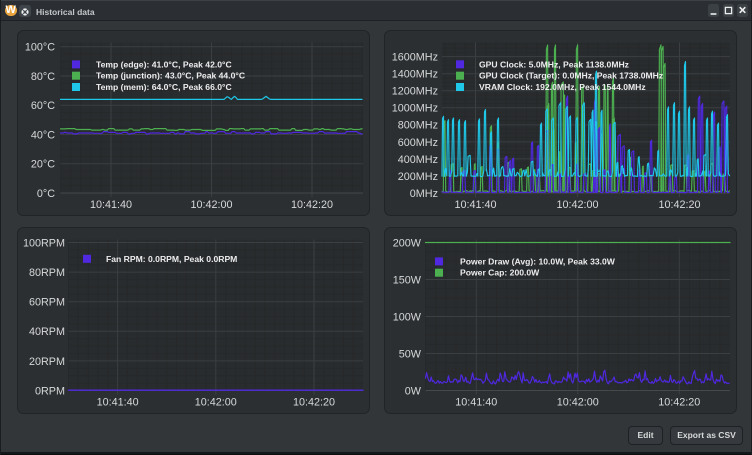 The height and width of the screenshot is (455, 752). I want to click on svg-text: 1400MHz, so click(415, 75).